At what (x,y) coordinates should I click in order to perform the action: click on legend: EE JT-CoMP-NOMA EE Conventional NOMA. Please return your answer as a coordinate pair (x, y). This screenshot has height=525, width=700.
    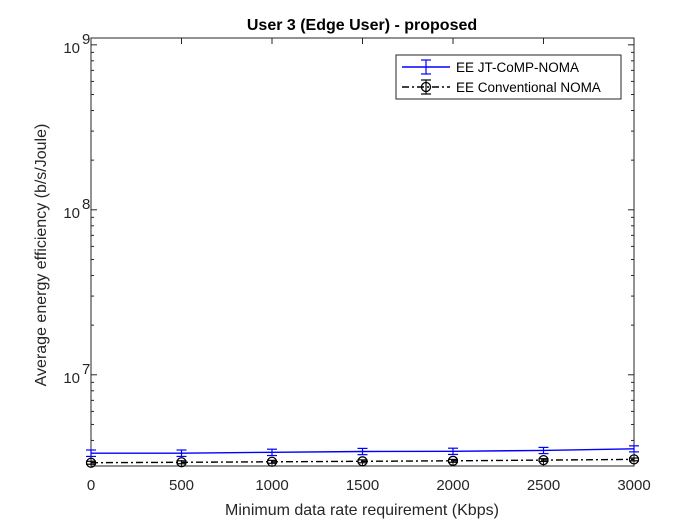
    Looking at the image, I should click on (508, 77).